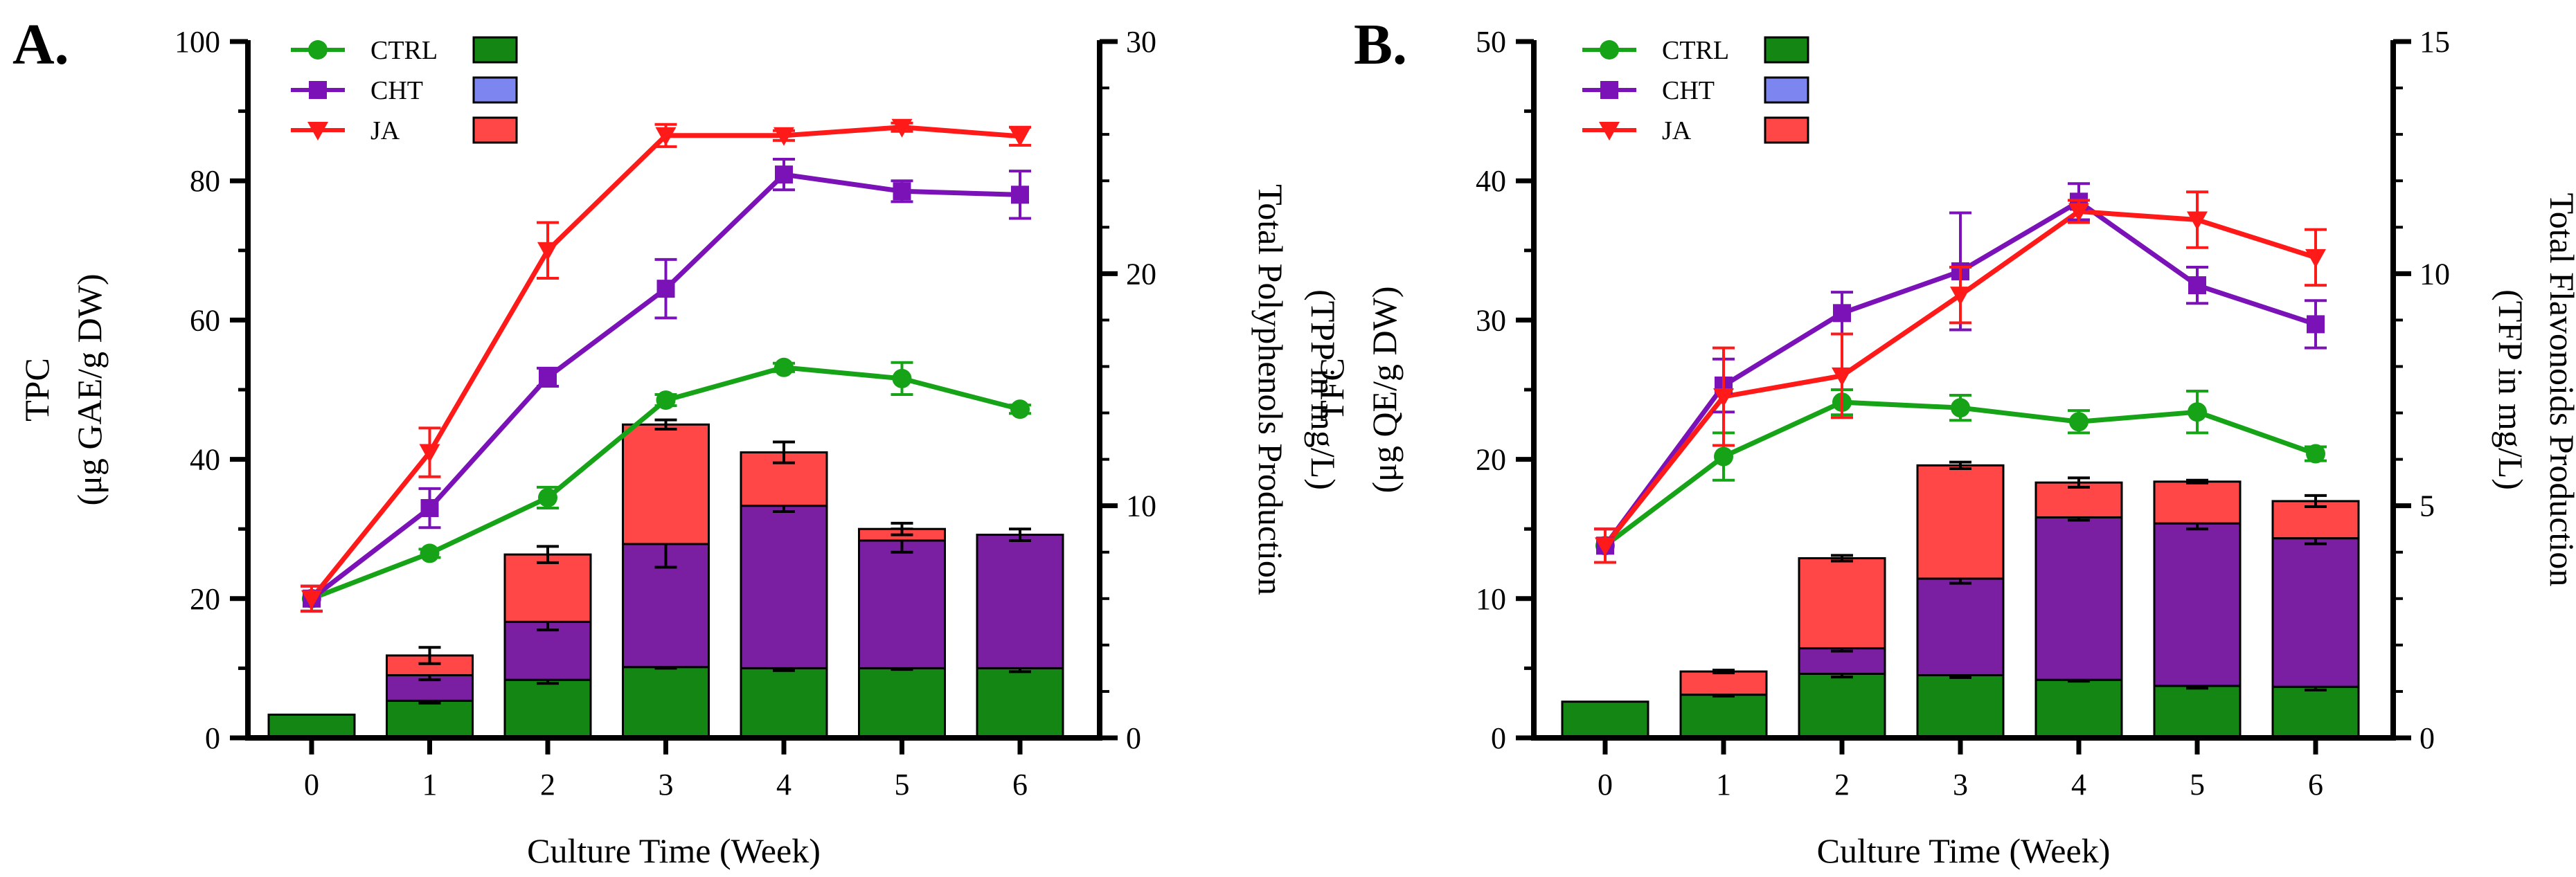 The width and height of the screenshot is (2576, 877). Describe the element at coordinates (2427, 506) in the screenshot. I see `right-tick-label-5: 5` at that location.